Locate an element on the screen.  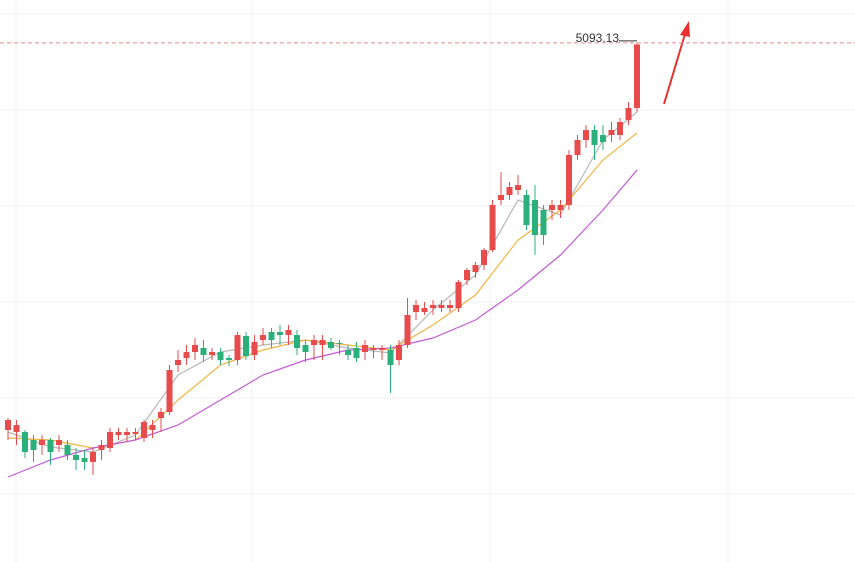
trend-arrow is located at coordinates (676, 63).